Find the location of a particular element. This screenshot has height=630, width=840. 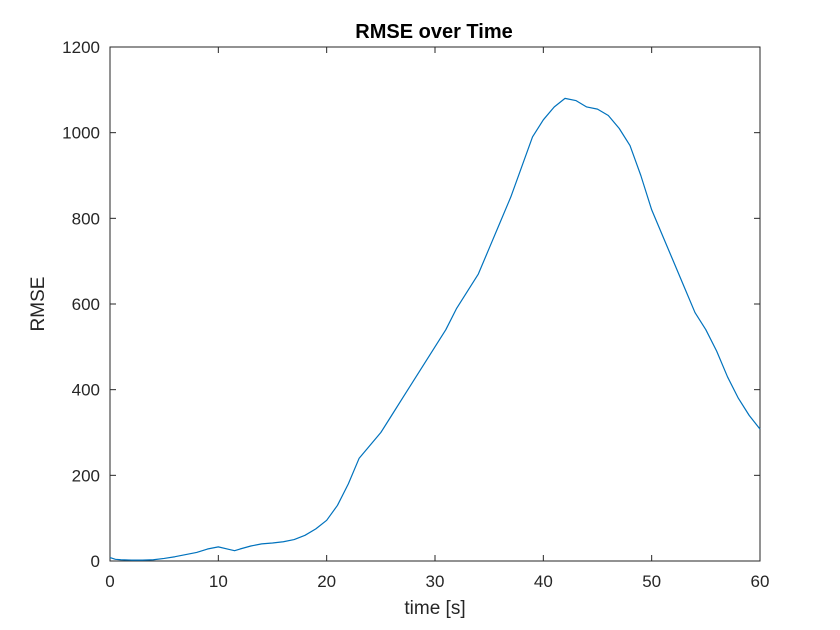

y-tick-label: 0 is located at coordinates (95, 561).